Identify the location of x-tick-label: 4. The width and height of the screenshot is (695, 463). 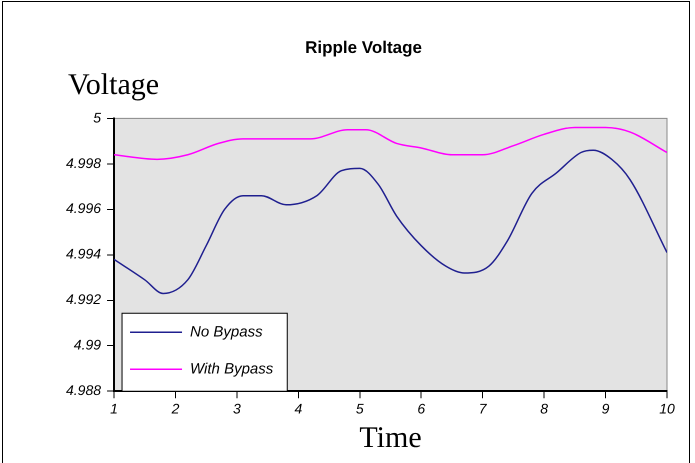
(298, 408).